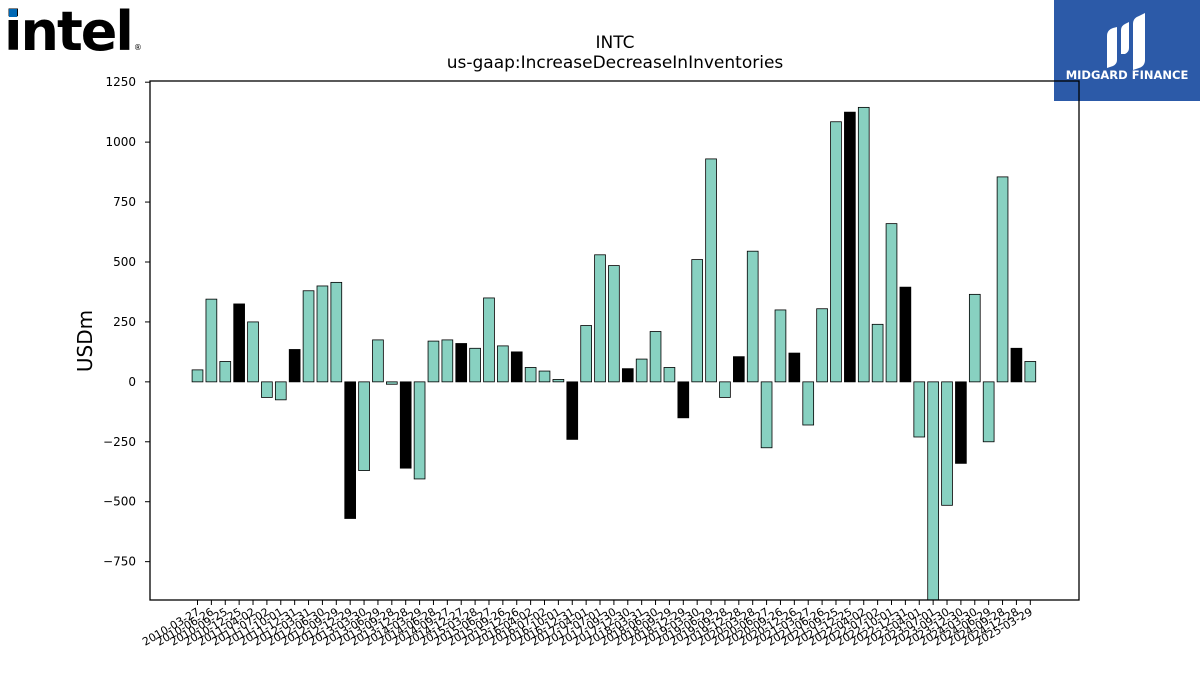 The width and height of the screenshot is (1200, 675). What do you see at coordinates (13, 13) in the screenshot?
I see `intel-logo-dot` at bounding box center [13, 13].